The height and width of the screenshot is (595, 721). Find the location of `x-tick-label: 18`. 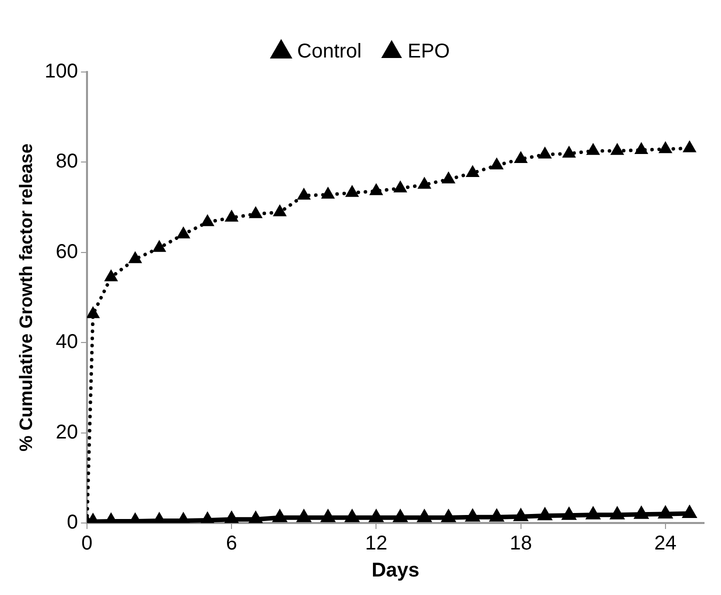

x-tick-label: 18 is located at coordinates (521, 543).